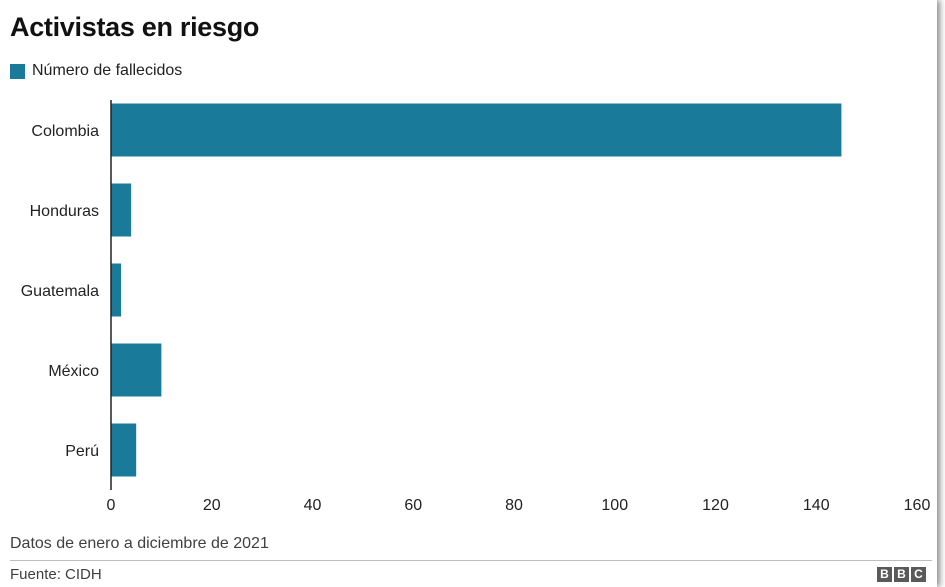  Describe the element at coordinates (614, 505) in the screenshot. I see `x-tick-label: 100` at that location.